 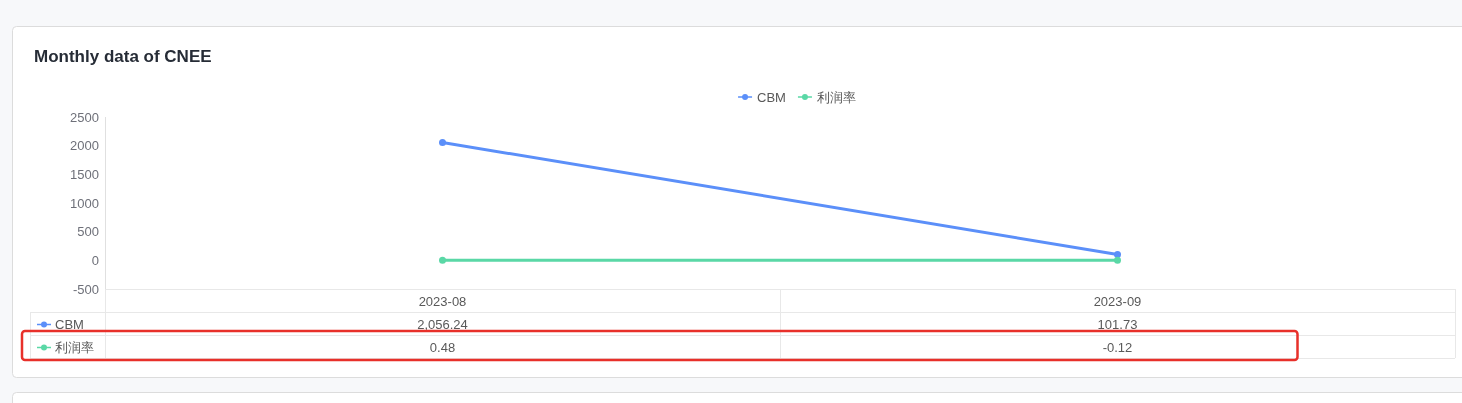 What do you see at coordinates (123, 56) in the screenshot?
I see `chart-title: Monthly data of CNEE` at bounding box center [123, 56].